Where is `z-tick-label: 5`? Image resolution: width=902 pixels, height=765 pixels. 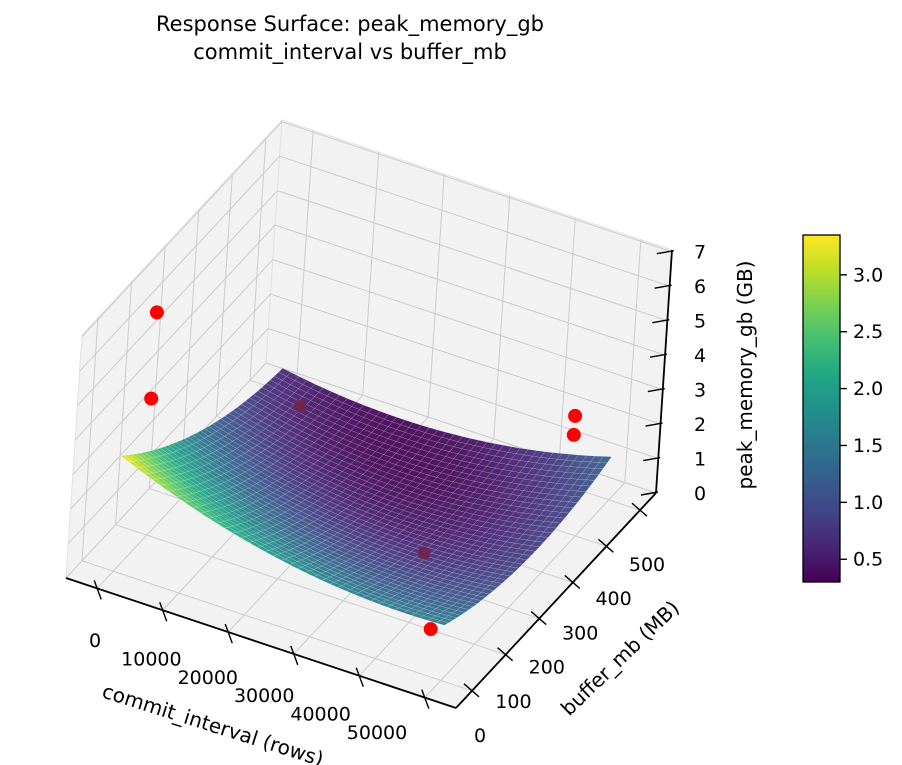
z-tick-label: 5 is located at coordinates (700, 322).